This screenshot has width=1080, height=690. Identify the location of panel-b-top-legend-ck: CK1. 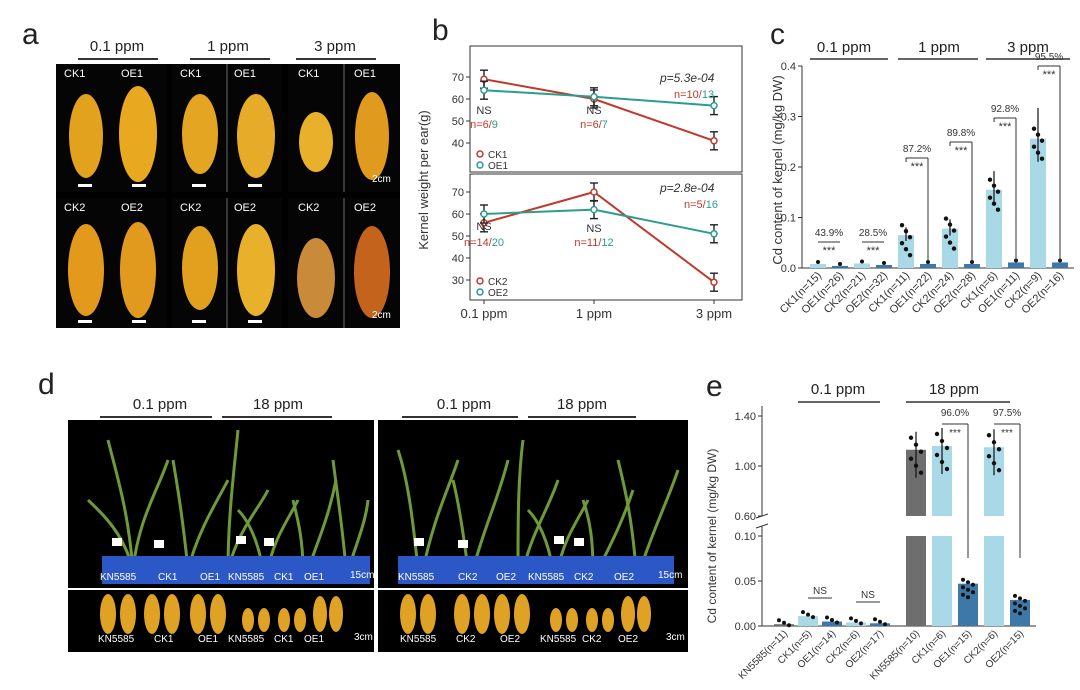
(498, 155).